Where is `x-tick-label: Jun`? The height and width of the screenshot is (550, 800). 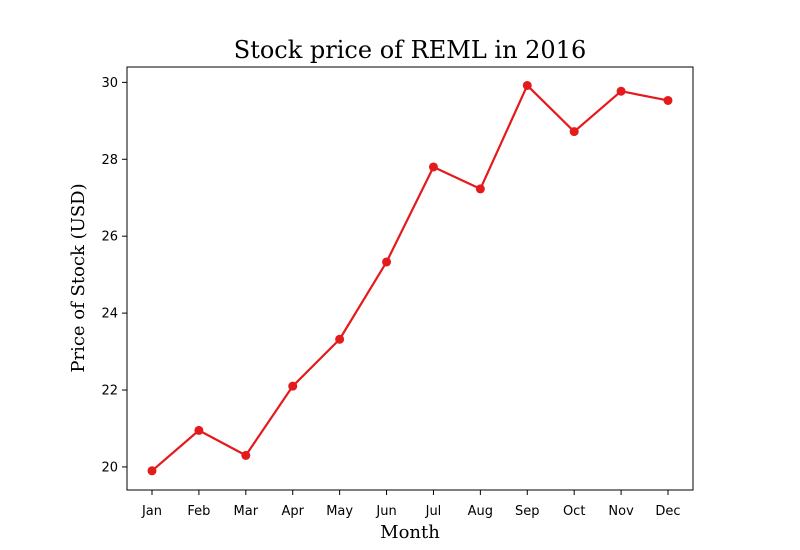 x-tick-label: Jun is located at coordinates (385, 511).